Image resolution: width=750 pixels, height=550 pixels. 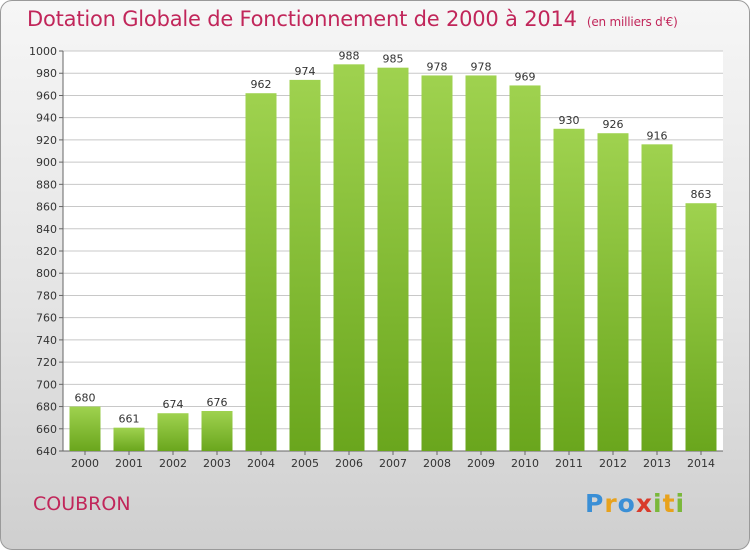 What do you see at coordinates (261, 84) in the screenshot?
I see `data-label: 962` at bounding box center [261, 84].